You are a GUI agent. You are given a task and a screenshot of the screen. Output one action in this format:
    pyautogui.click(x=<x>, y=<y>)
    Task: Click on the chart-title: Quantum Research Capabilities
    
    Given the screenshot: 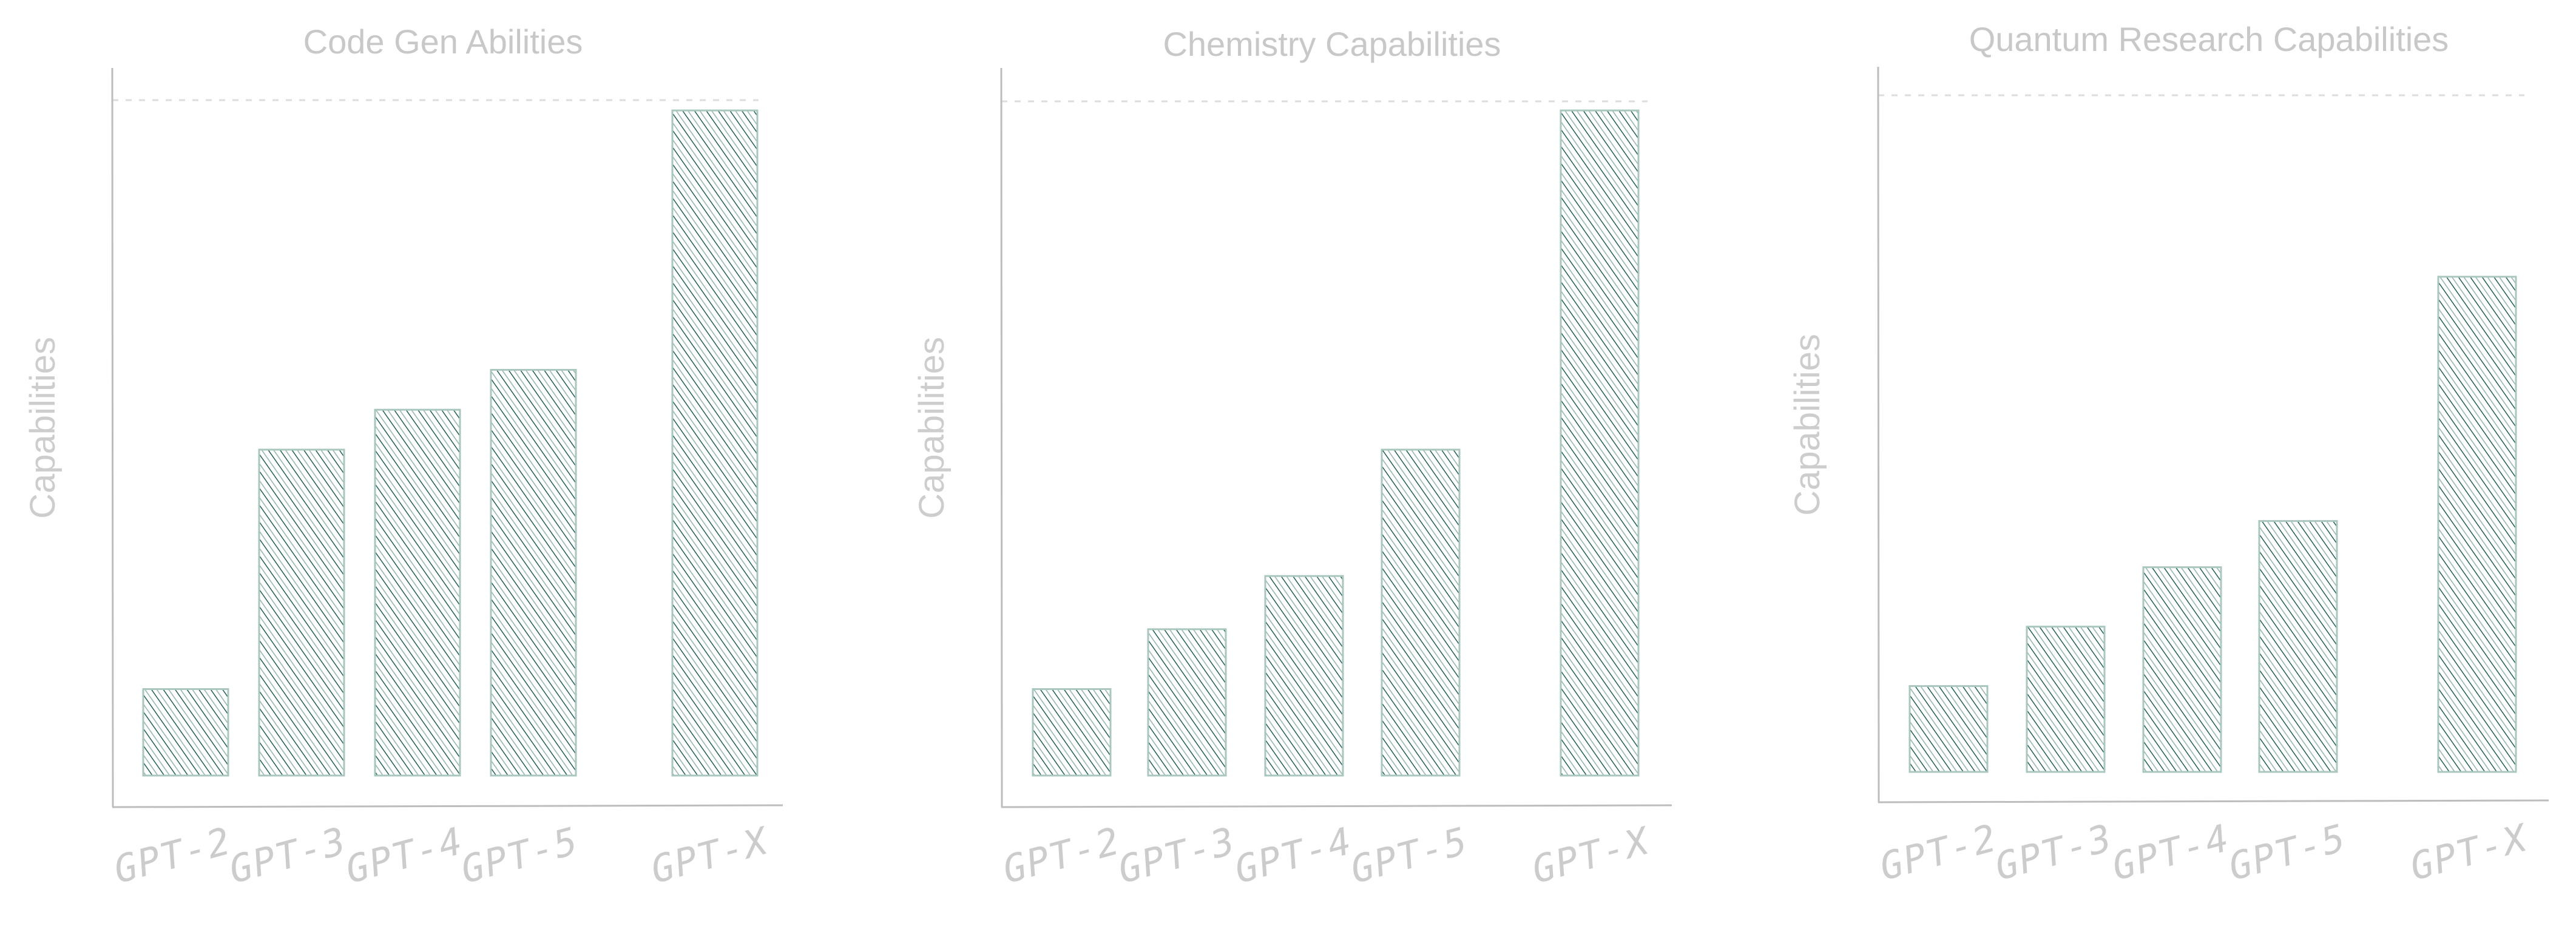 What is the action you would take?
    pyautogui.click(x=2209, y=39)
    